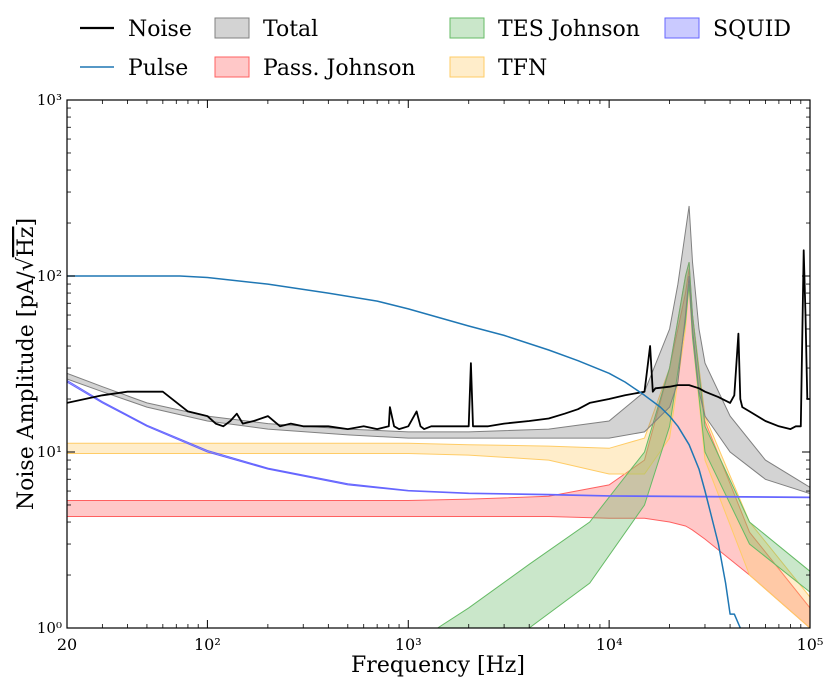 The image size is (830, 686). What do you see at coordinates (49, 628) in the screenshot?
I see `y-tick-label: 10⁰` at bounding box center [49, 628].